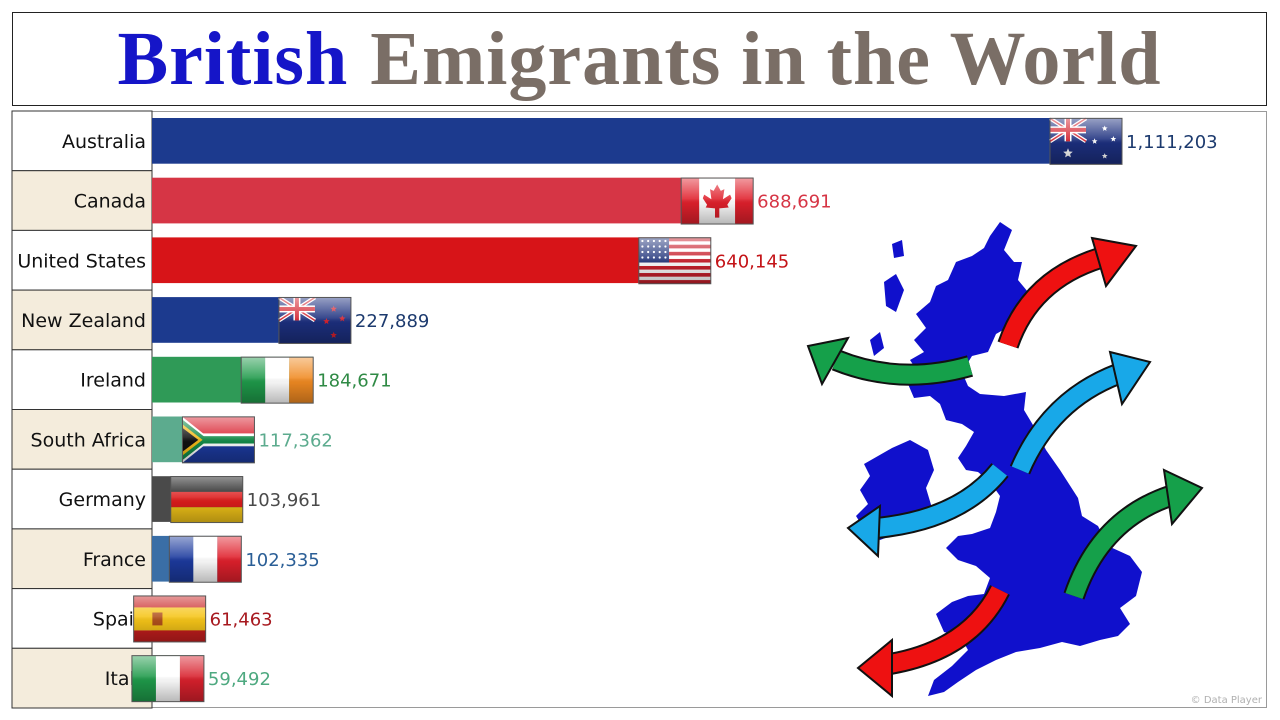 The image size is (1280, 720). What do you see at coordinates (218, 440) in the screenshot?
I see `south-africa-flag-icon` at bounding box center [218, 440].